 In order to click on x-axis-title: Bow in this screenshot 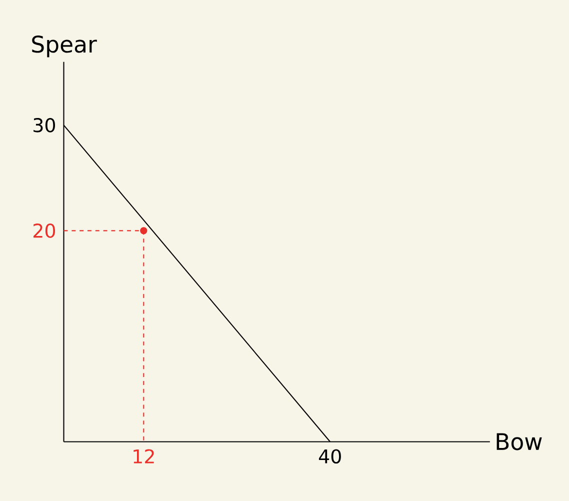, I will do `click(519, 441)`.